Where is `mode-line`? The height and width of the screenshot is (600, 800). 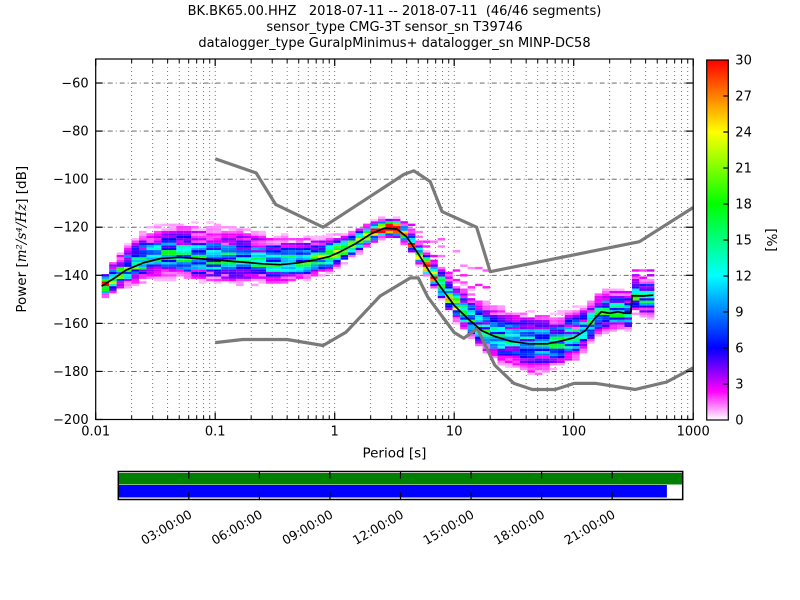 mode-line is located at coordinates (377, 286).